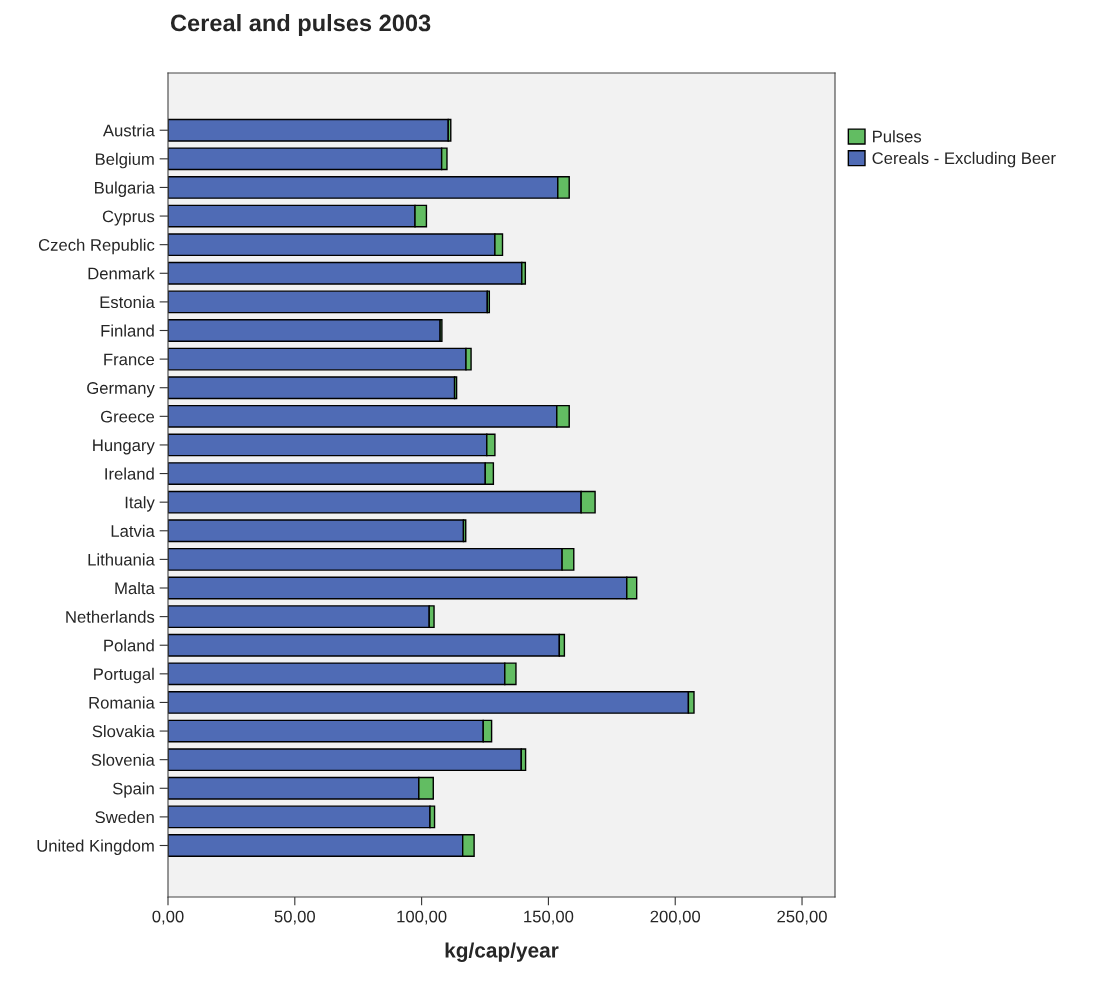  Describe the element at coordinates (897, 136) in the screenshot. I see `legend-label: Pulses` at that location.